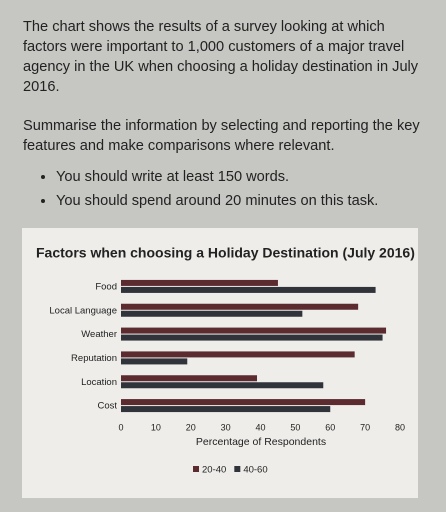 The image size is (446, 512). Describe the element at coordinates (246, 177) in the screenshot. I see `bullet: You should write at least 150 words.` at that location.